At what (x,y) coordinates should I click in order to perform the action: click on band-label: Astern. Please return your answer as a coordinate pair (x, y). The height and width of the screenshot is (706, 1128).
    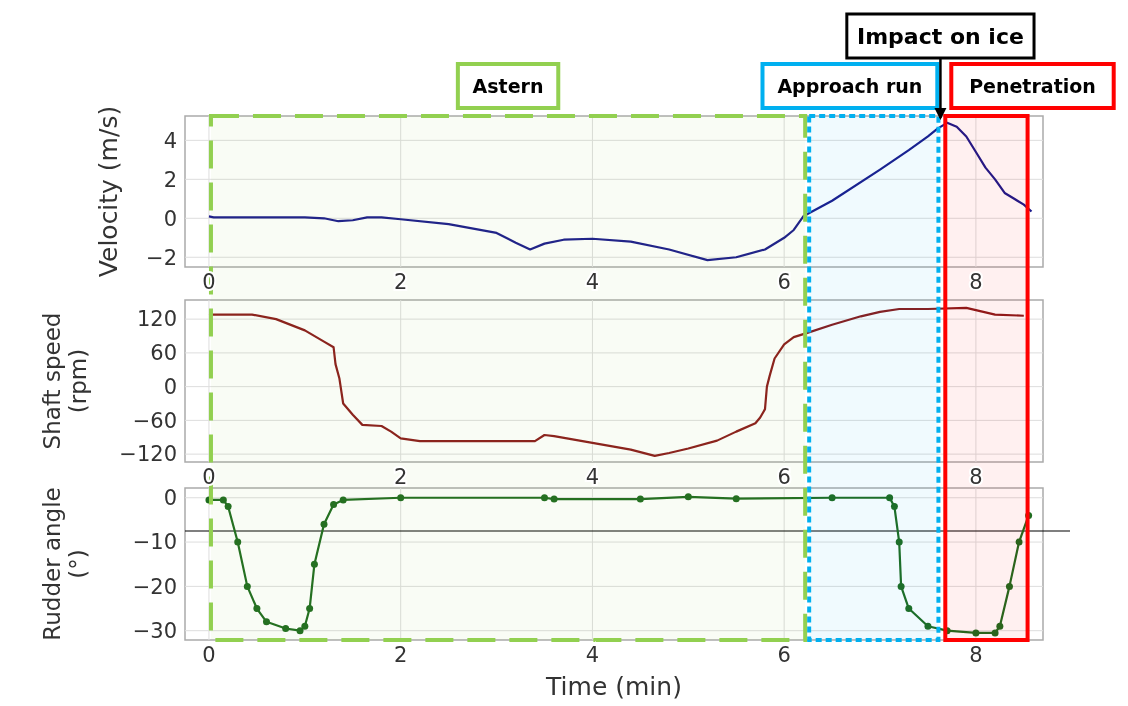
    Looking at the image, I should click on (508, 85).